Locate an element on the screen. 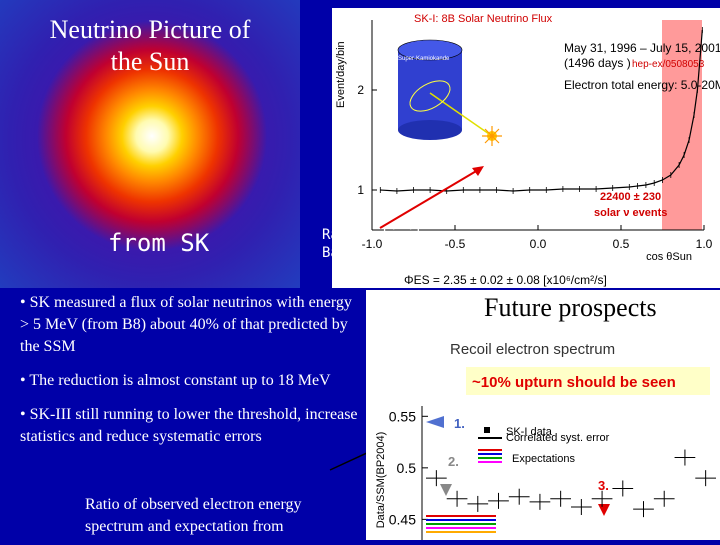 Image resolution: width=720 pixels, height=545 pixels. events-count: 22400 ± 230 is located at coordinates (630, 197).